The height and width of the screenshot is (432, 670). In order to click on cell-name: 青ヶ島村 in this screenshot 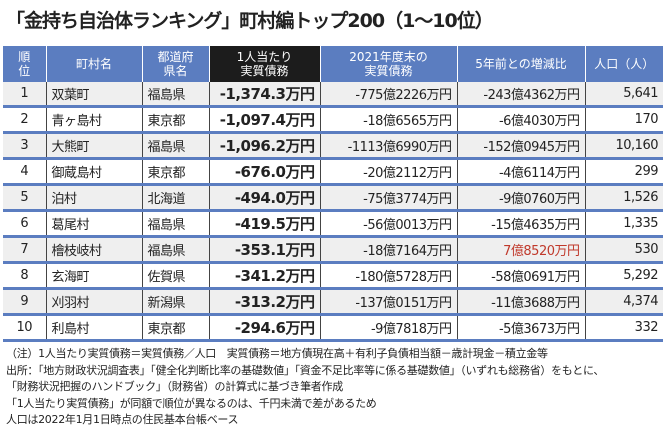, I will do `click(93, 120)`.